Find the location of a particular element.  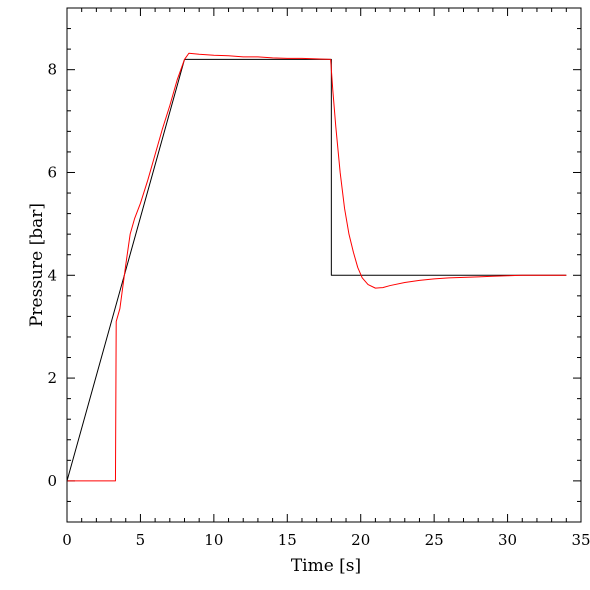

x-tick-label: 5 is located at coordinates (141, 540).